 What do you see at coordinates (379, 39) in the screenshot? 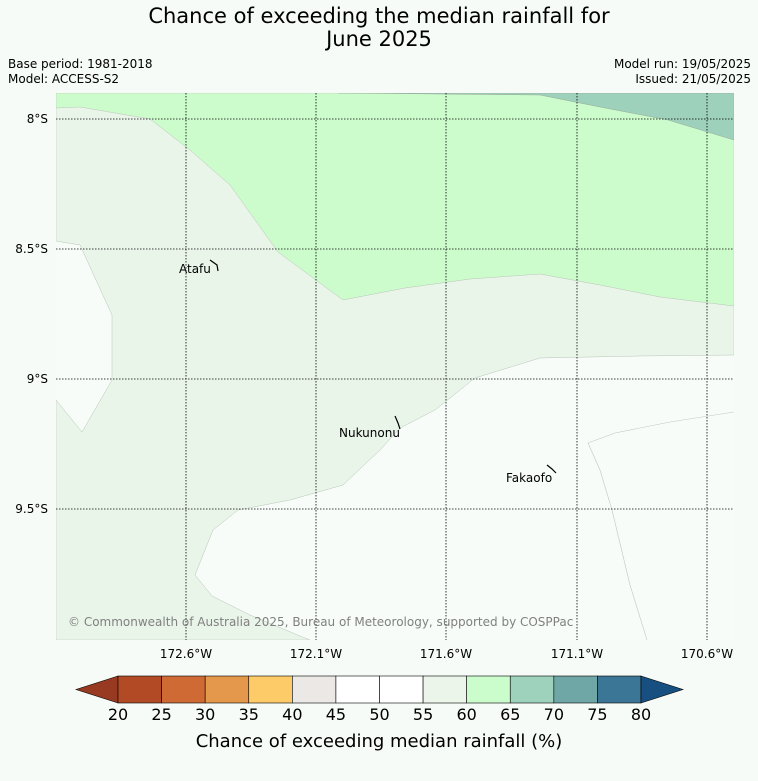
I see `title-line-2: June 2025` at bounding box center [379, 39].